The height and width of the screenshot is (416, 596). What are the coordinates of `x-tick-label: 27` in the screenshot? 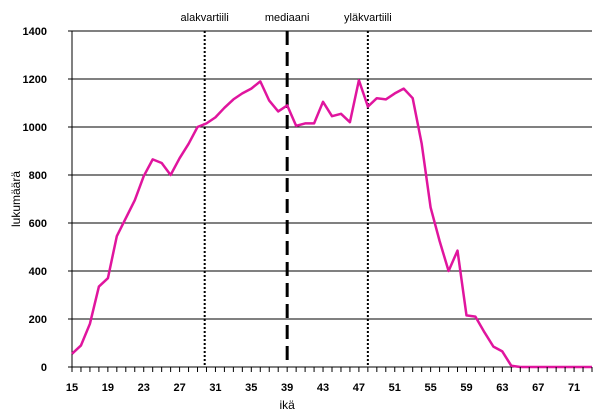 It's located at (179, 388).